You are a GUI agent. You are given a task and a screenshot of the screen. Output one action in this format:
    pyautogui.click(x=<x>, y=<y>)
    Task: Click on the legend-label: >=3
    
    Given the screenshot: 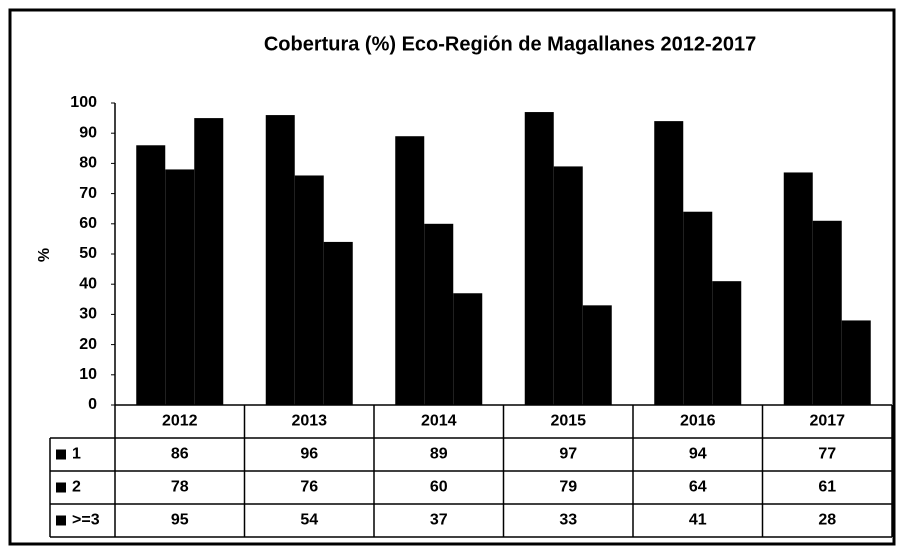 What is the action you would take?
    pyautogui.click(x=86, y=520)
    